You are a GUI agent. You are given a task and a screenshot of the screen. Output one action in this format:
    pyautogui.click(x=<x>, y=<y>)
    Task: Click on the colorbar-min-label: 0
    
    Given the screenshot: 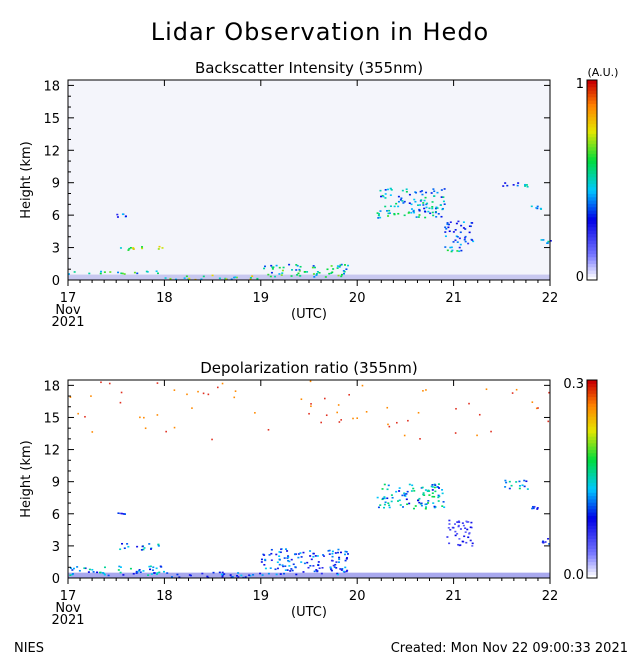 What is the action you would take?
    pyautogui.click(x=580, y=277)
    